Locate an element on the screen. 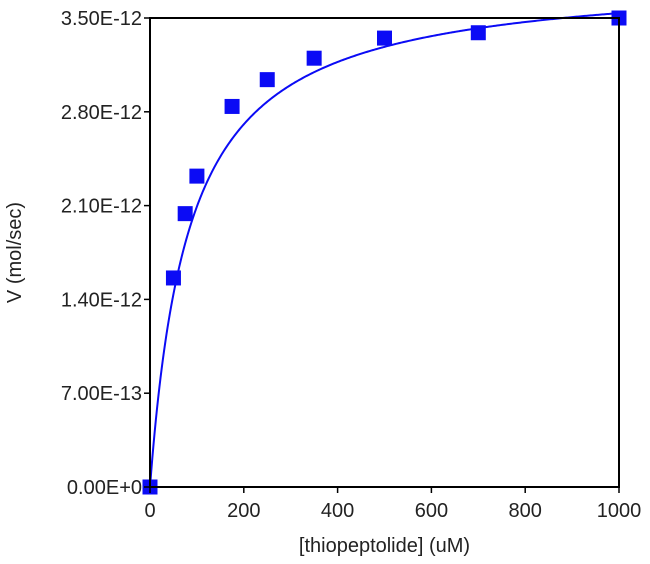  y-axis-label: V (mol/sec) is located at coordinates (15, 252).